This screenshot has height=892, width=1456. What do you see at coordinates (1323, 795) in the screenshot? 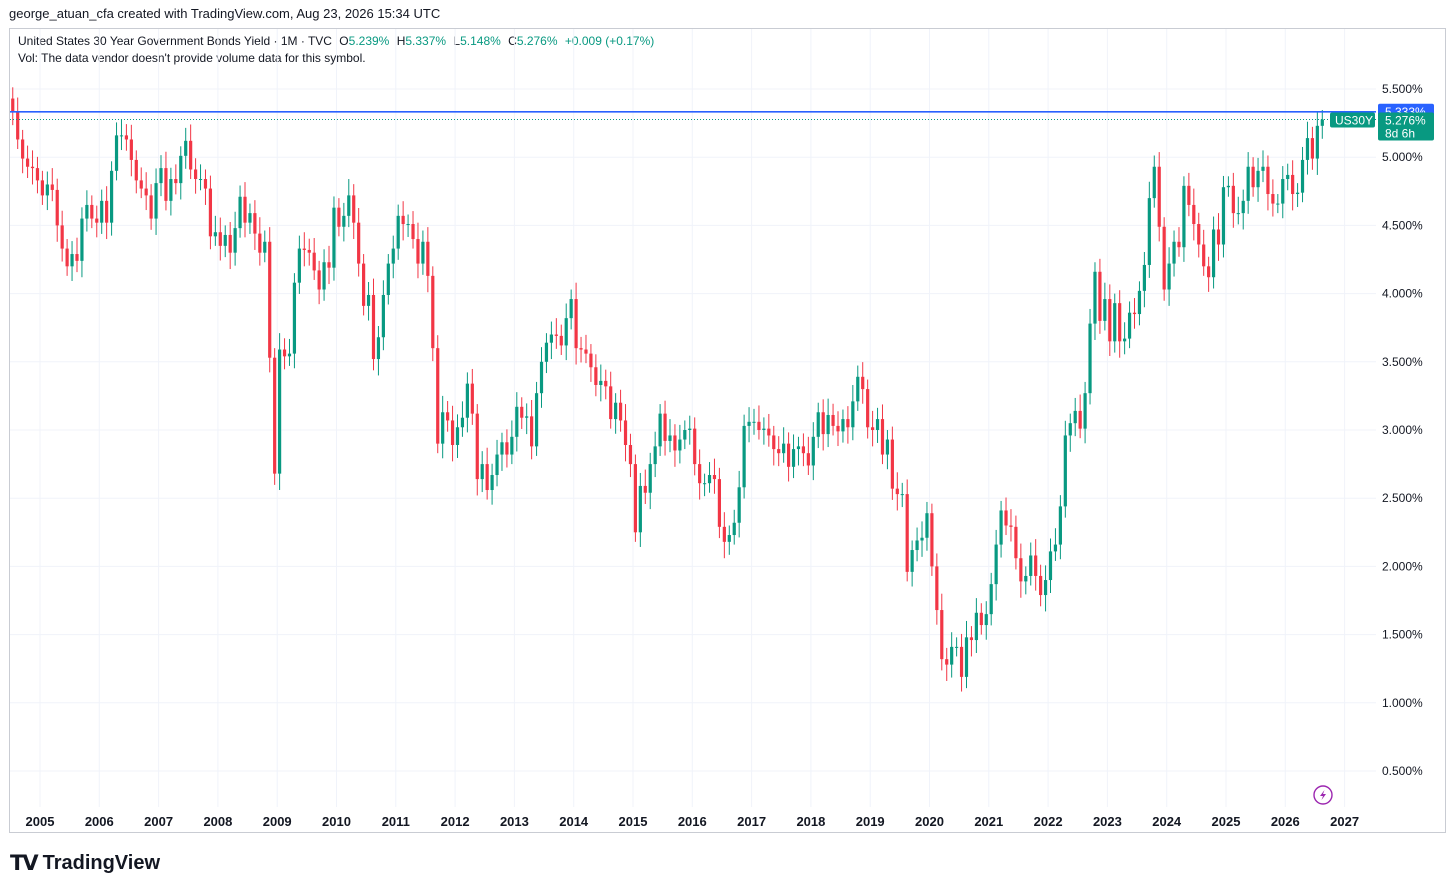
I see `lightning-icon` at bounding box center [1323, 795].